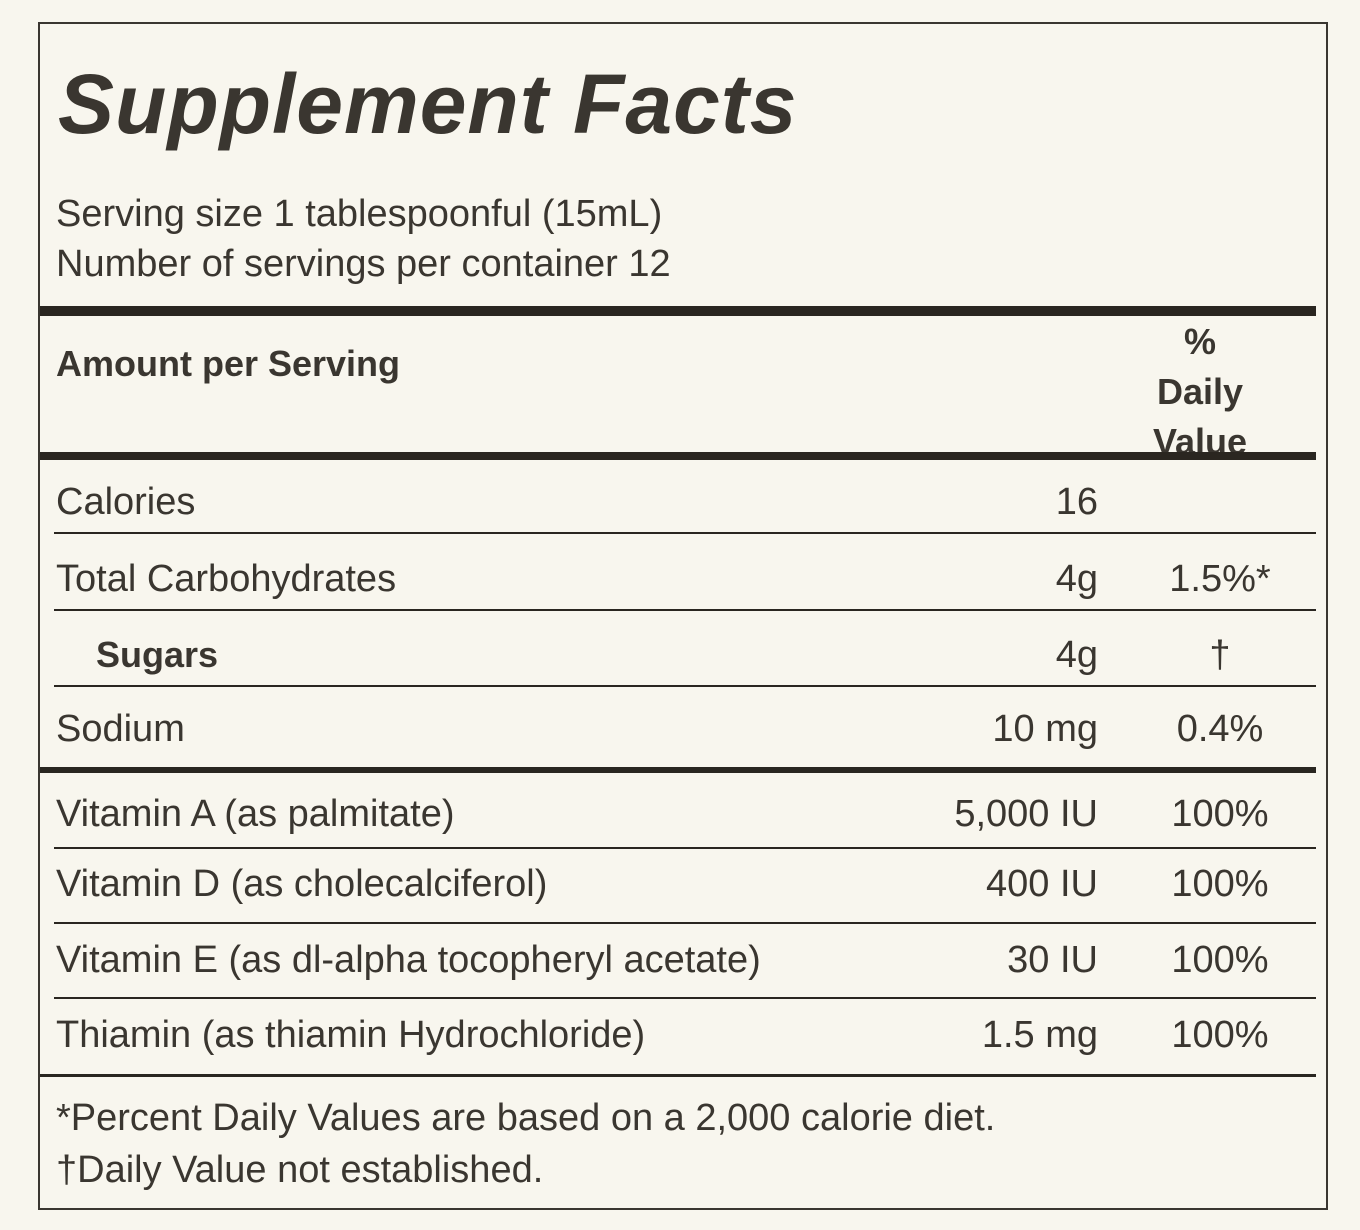 This screenshot has height=1230, width=1360. I want to click on serving-line: Number of servings per container 12, so click(363, 264).